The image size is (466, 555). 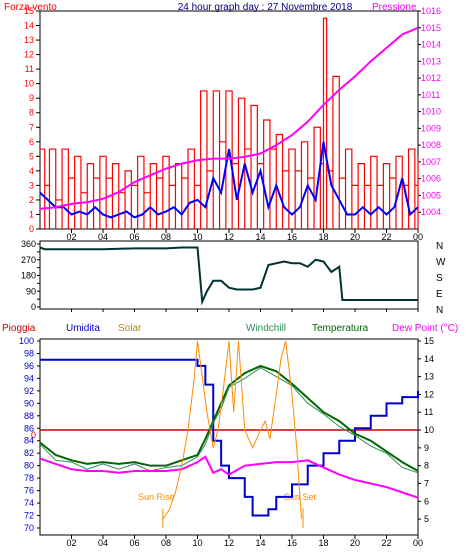 I want to click on legend-temperature: Temperatura, so click(x=340, y=328).